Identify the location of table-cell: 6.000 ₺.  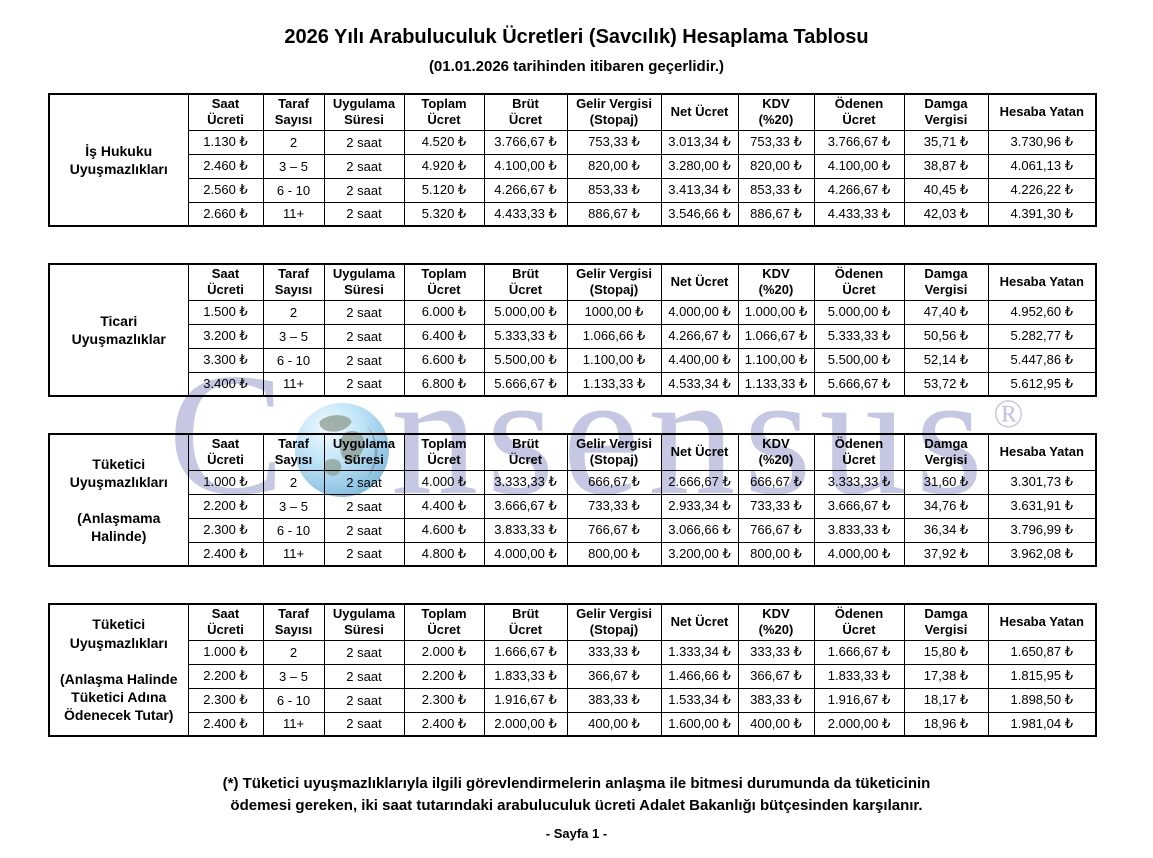
(444, 312).